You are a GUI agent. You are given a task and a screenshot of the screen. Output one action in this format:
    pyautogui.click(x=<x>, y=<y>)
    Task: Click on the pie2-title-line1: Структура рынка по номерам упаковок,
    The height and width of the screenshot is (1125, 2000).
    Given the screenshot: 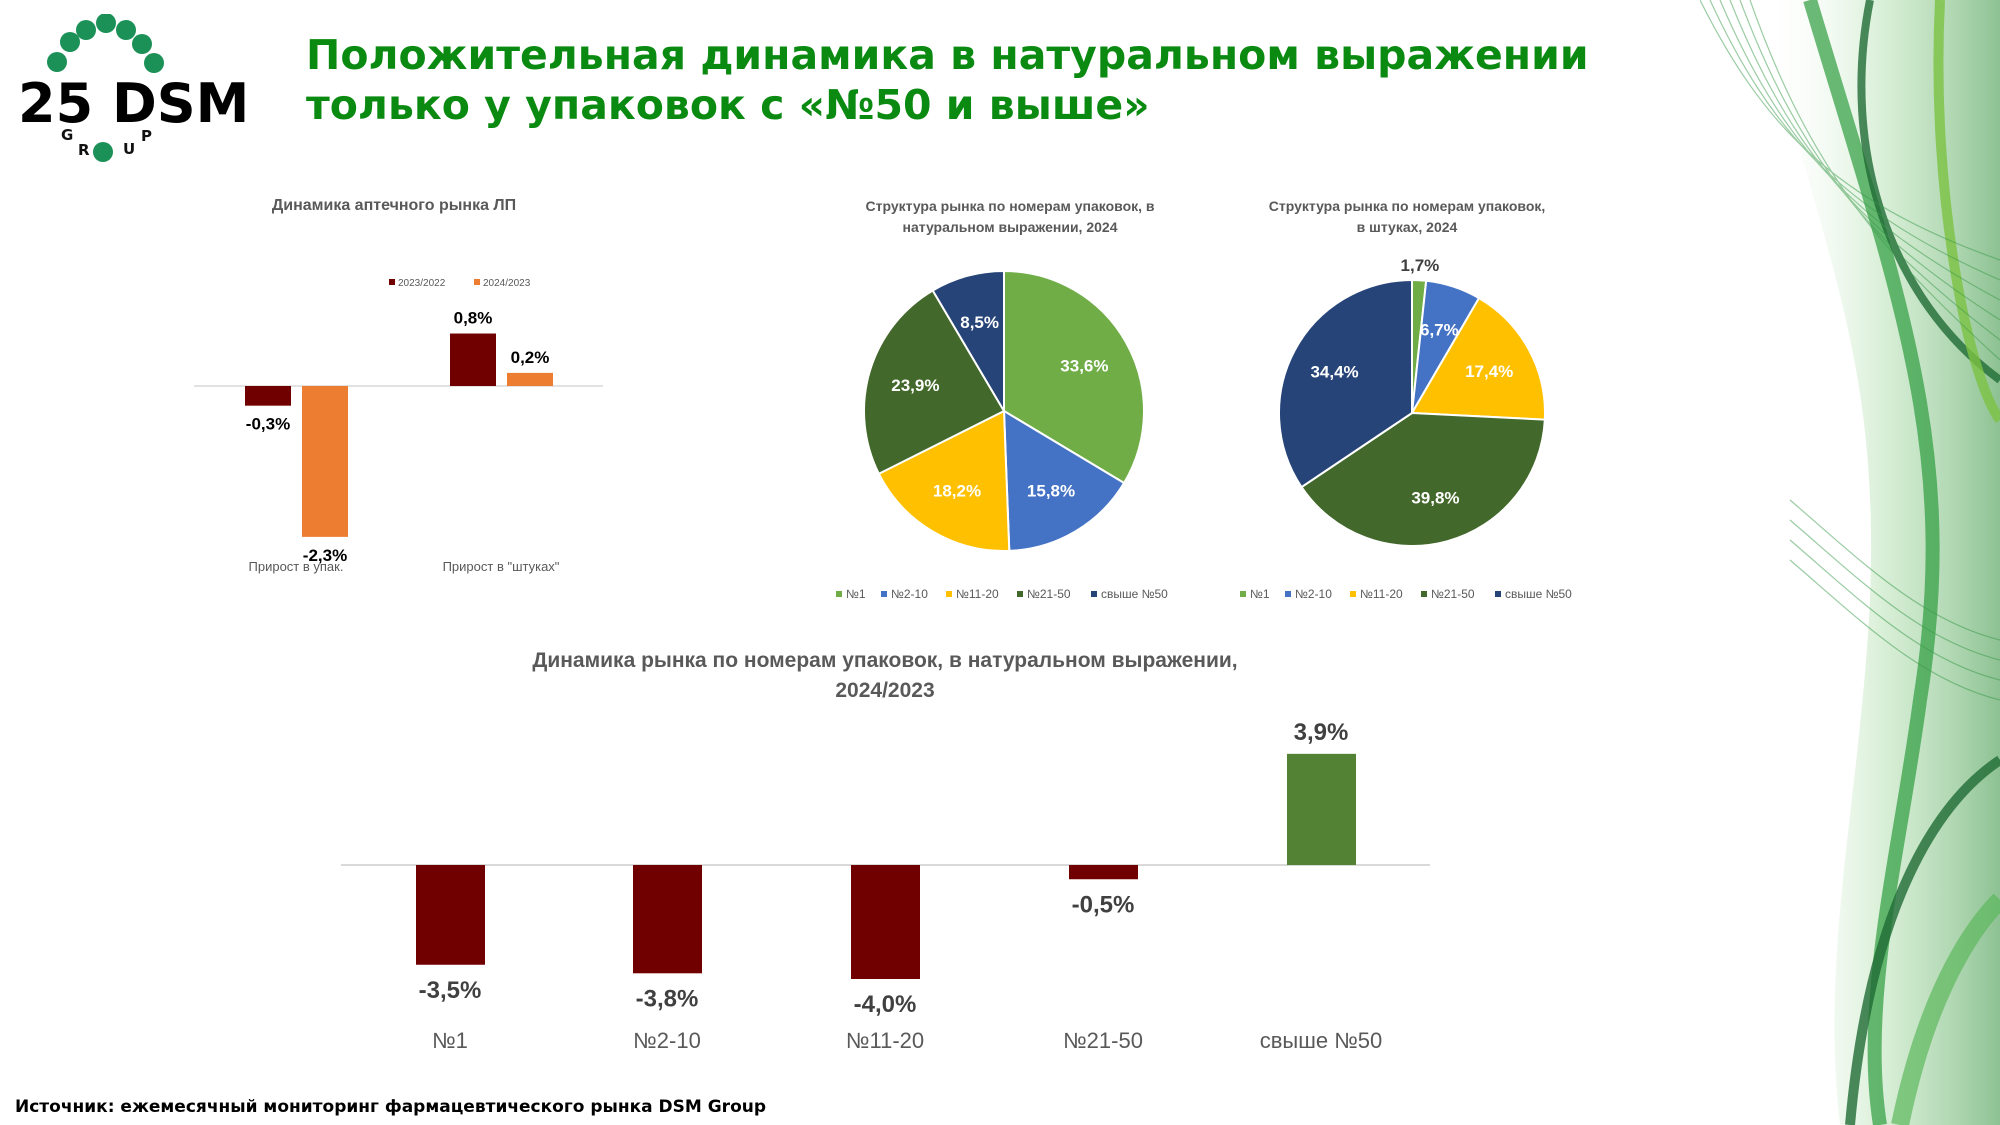 What is the action you would take?
    pyautogui.click(x=1407, y=206)
    